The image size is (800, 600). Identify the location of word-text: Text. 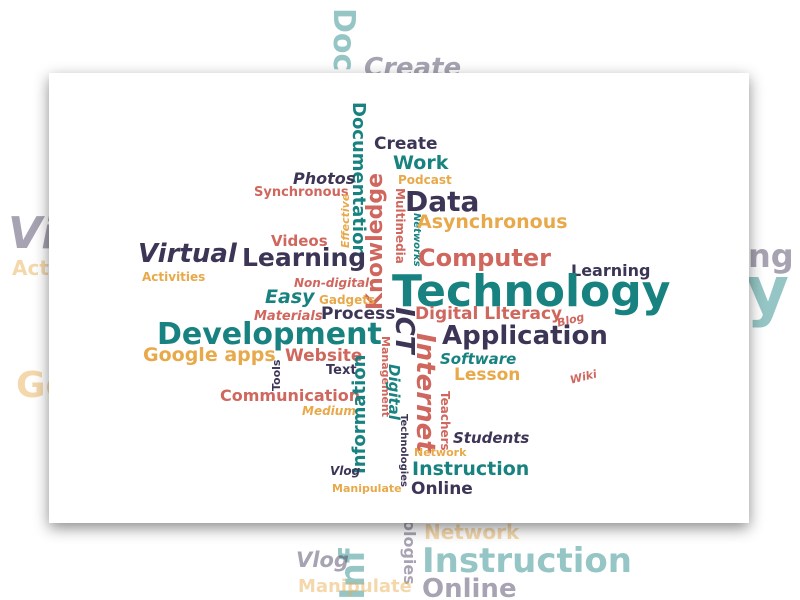
(341, 370).